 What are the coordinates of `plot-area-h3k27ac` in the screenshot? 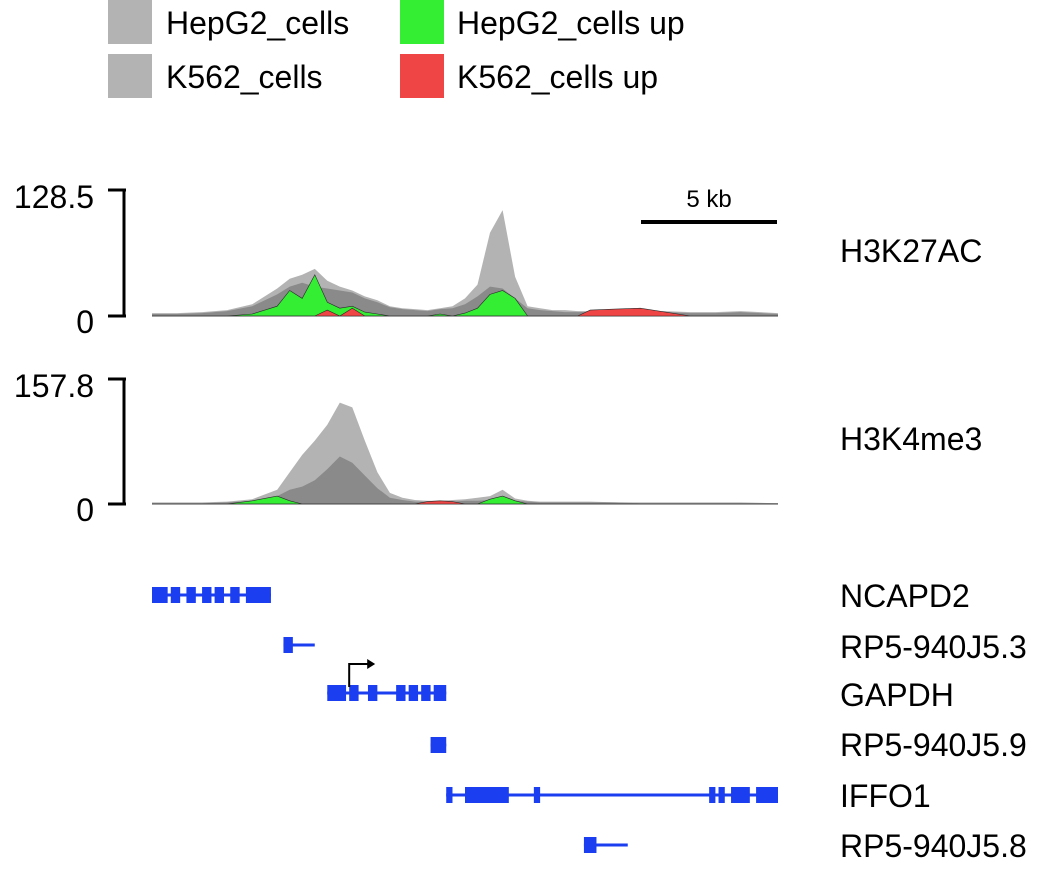 It's located at (465, 263).